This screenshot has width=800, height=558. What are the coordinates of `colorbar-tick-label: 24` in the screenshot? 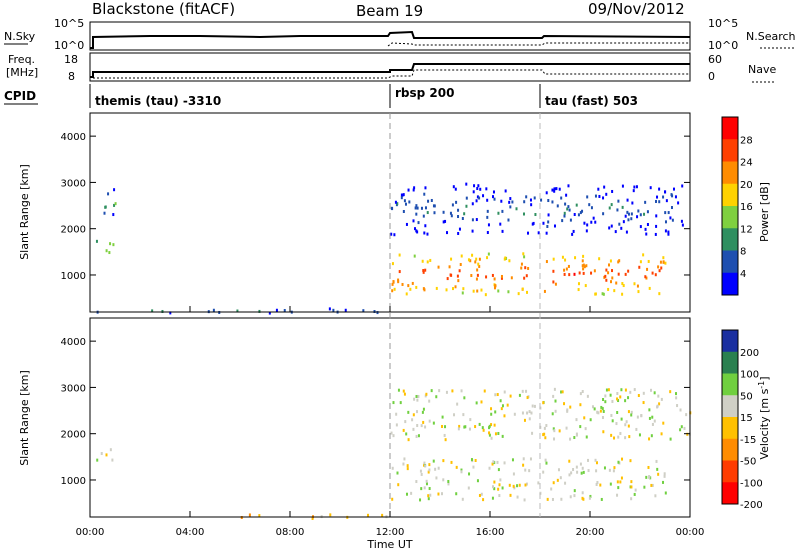 It's located at (746, 163).